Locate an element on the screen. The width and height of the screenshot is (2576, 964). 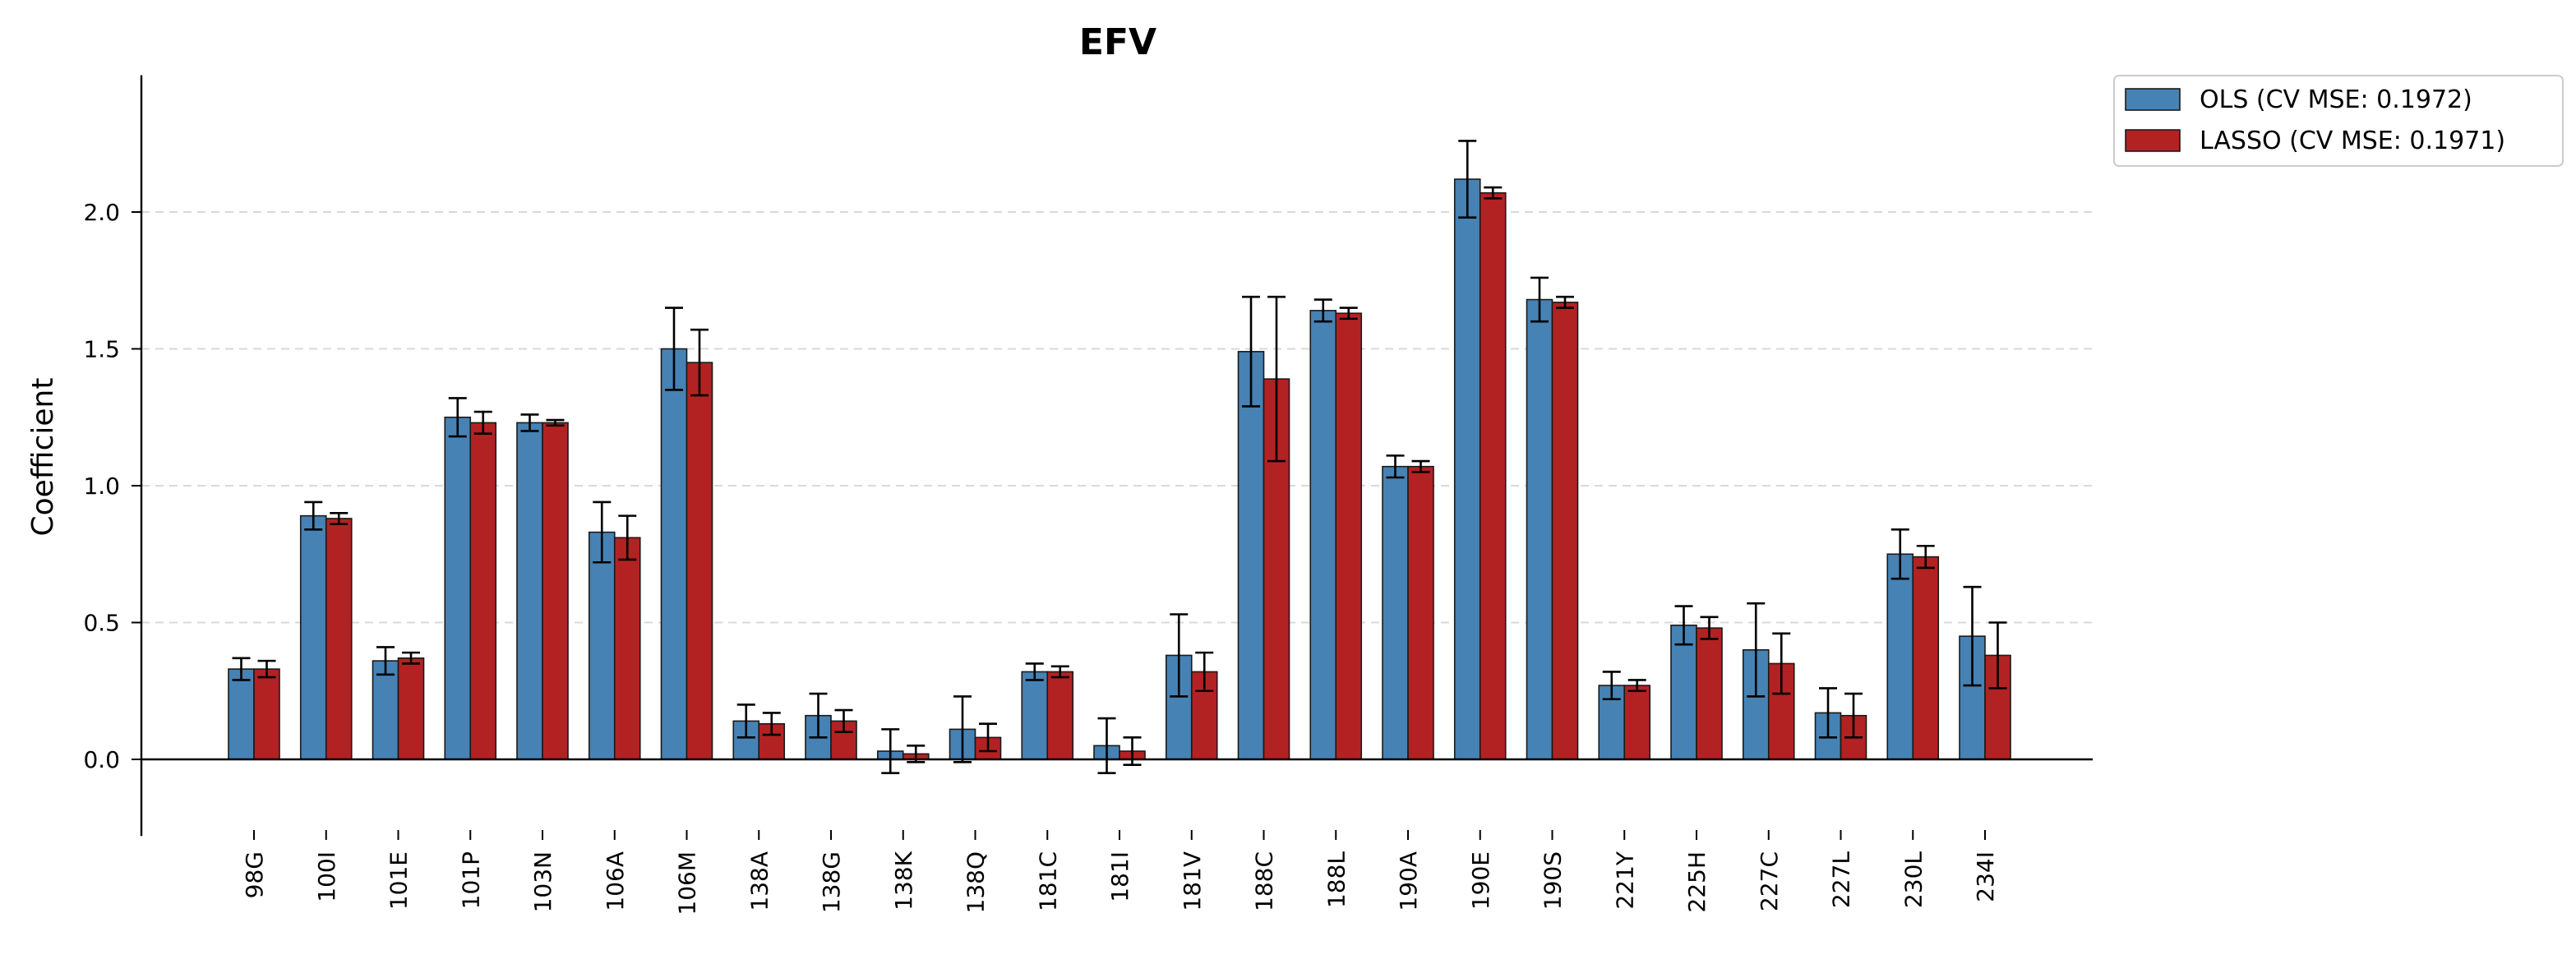
x-tick-label: 138K is located at coordinates (904, 880).